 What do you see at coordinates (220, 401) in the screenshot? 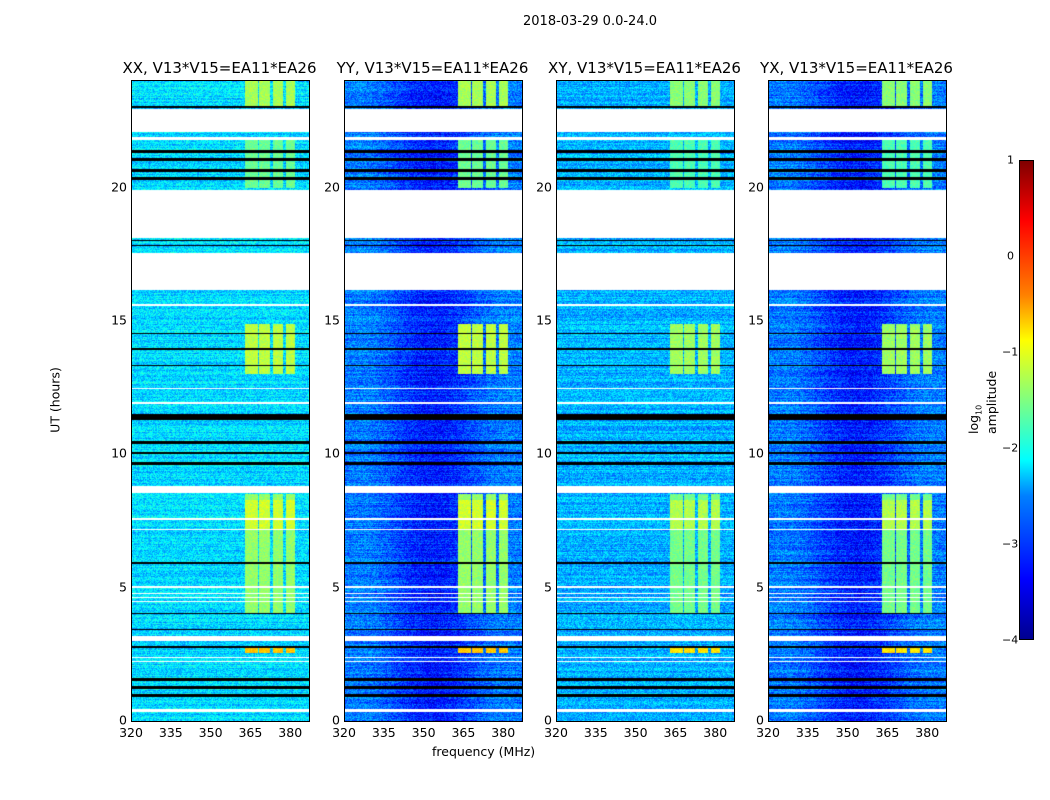
I see `heatmap-panel-xx` at bounding box center [220, 401].